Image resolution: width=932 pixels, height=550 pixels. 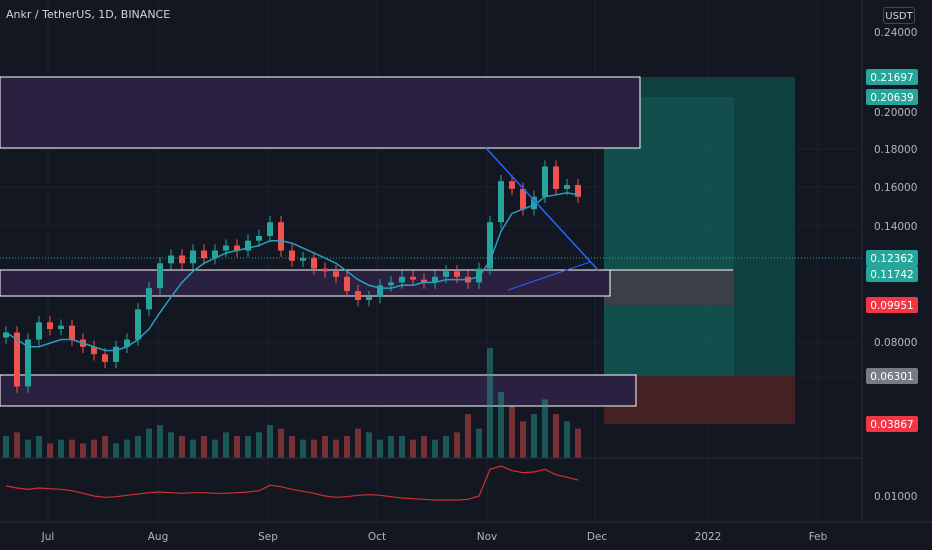 I want to click on price-label-text: 0.06301, so click(x=891, y=377).